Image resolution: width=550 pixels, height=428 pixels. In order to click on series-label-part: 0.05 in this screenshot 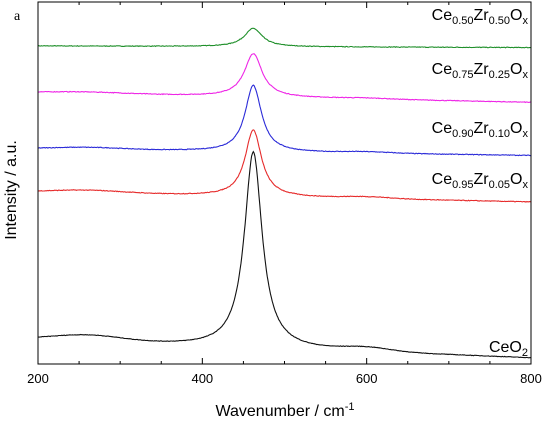, I will do `click(499, 185)`.